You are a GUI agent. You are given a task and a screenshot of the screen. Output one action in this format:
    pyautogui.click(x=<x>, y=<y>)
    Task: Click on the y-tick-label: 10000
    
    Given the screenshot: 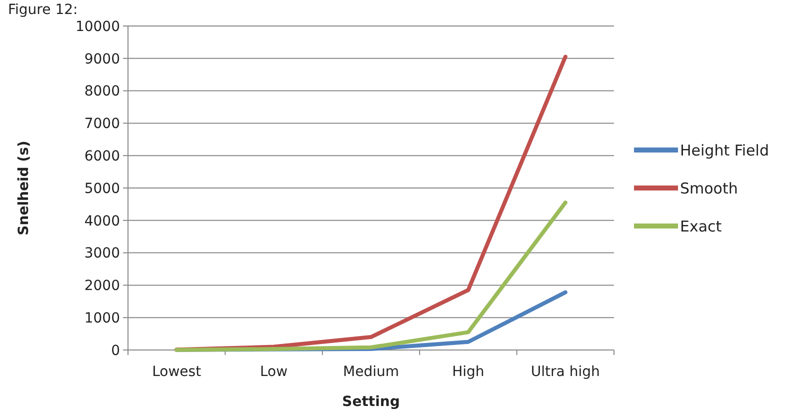 What is the action you would take?
    pyautogui.click(x=97, y=26)
    